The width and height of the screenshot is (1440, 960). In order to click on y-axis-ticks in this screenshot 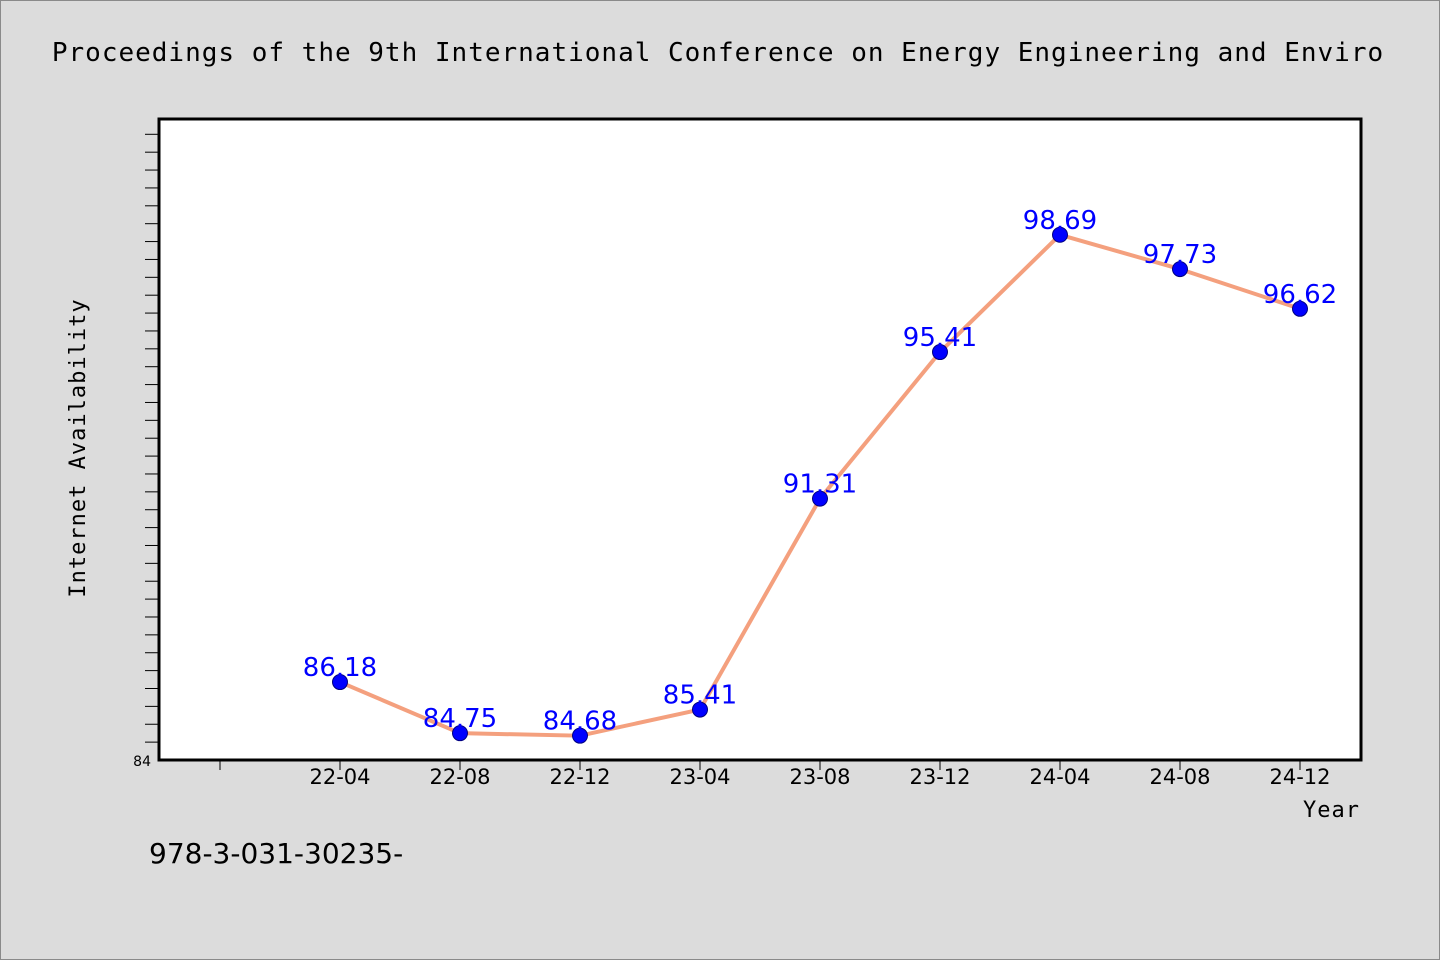, I will do `click(152, 438)`.